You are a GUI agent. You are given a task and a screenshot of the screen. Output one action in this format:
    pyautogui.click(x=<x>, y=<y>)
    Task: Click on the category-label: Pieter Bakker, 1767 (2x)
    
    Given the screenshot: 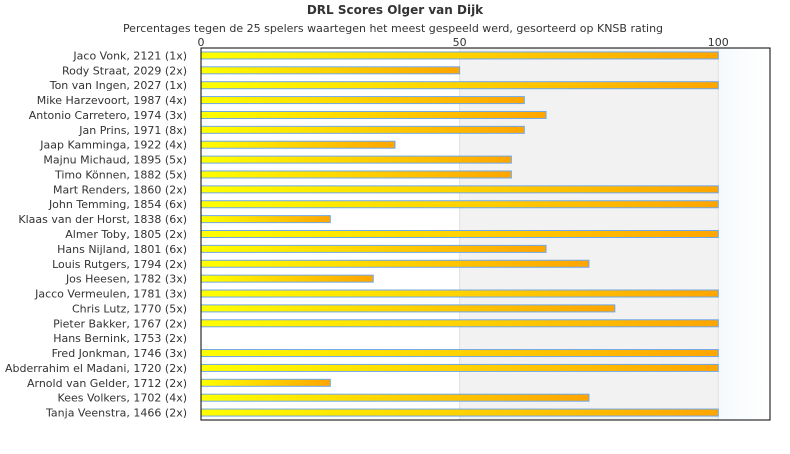 What is the action you would take?
    pyautogui.click(x=120, y=323)
    